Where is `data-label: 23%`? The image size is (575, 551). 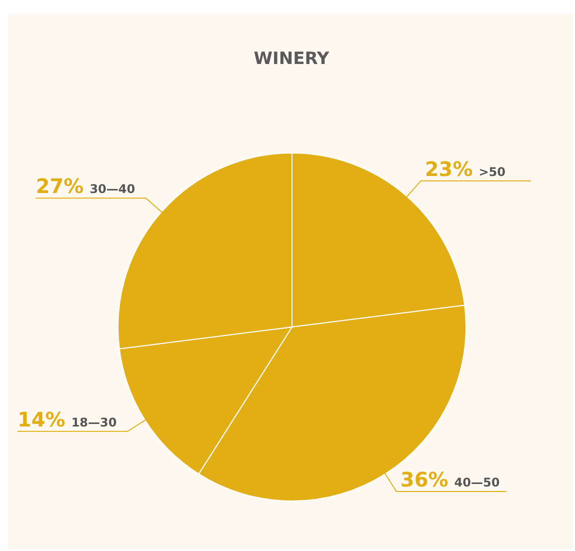
data-label: 23% is located at coordinates (448, 168).